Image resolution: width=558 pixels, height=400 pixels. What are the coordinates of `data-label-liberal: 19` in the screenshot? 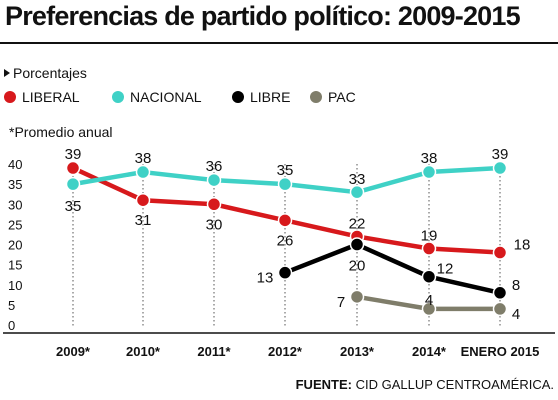 It's located at (429, 236).